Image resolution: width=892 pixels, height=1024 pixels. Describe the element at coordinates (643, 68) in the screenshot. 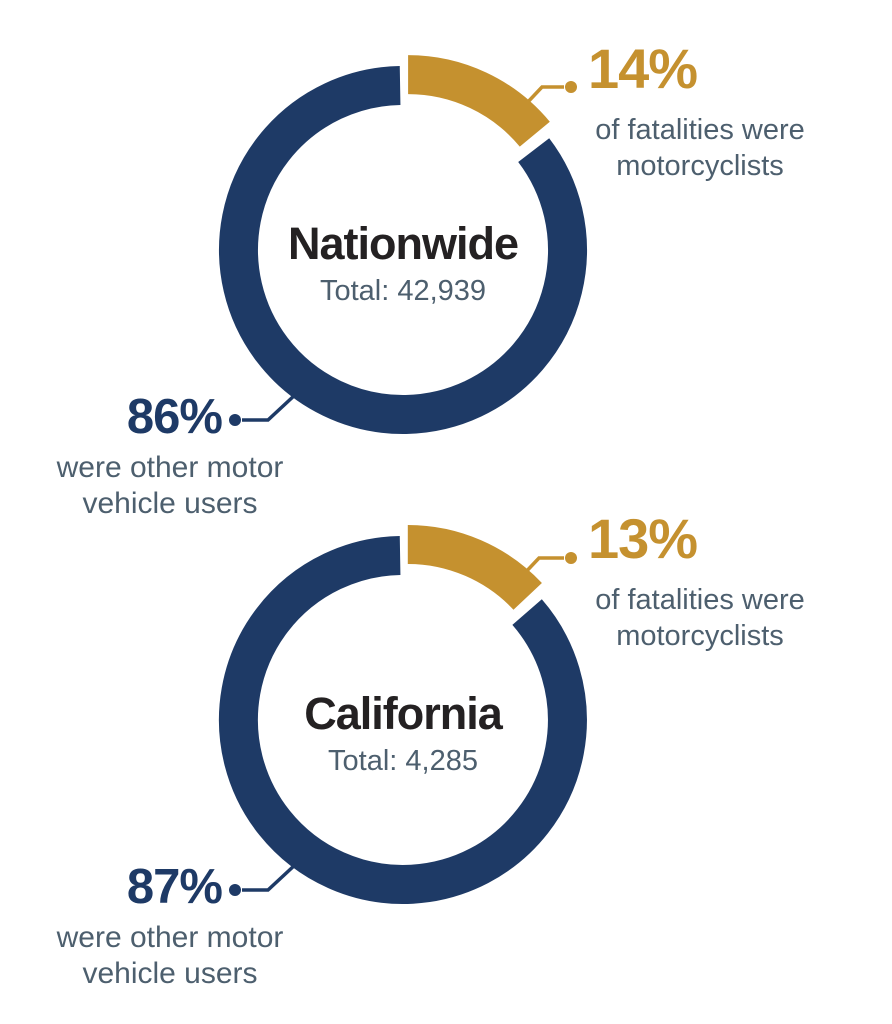

I see `motorcyclist-percentage-label: 14%` at that location.